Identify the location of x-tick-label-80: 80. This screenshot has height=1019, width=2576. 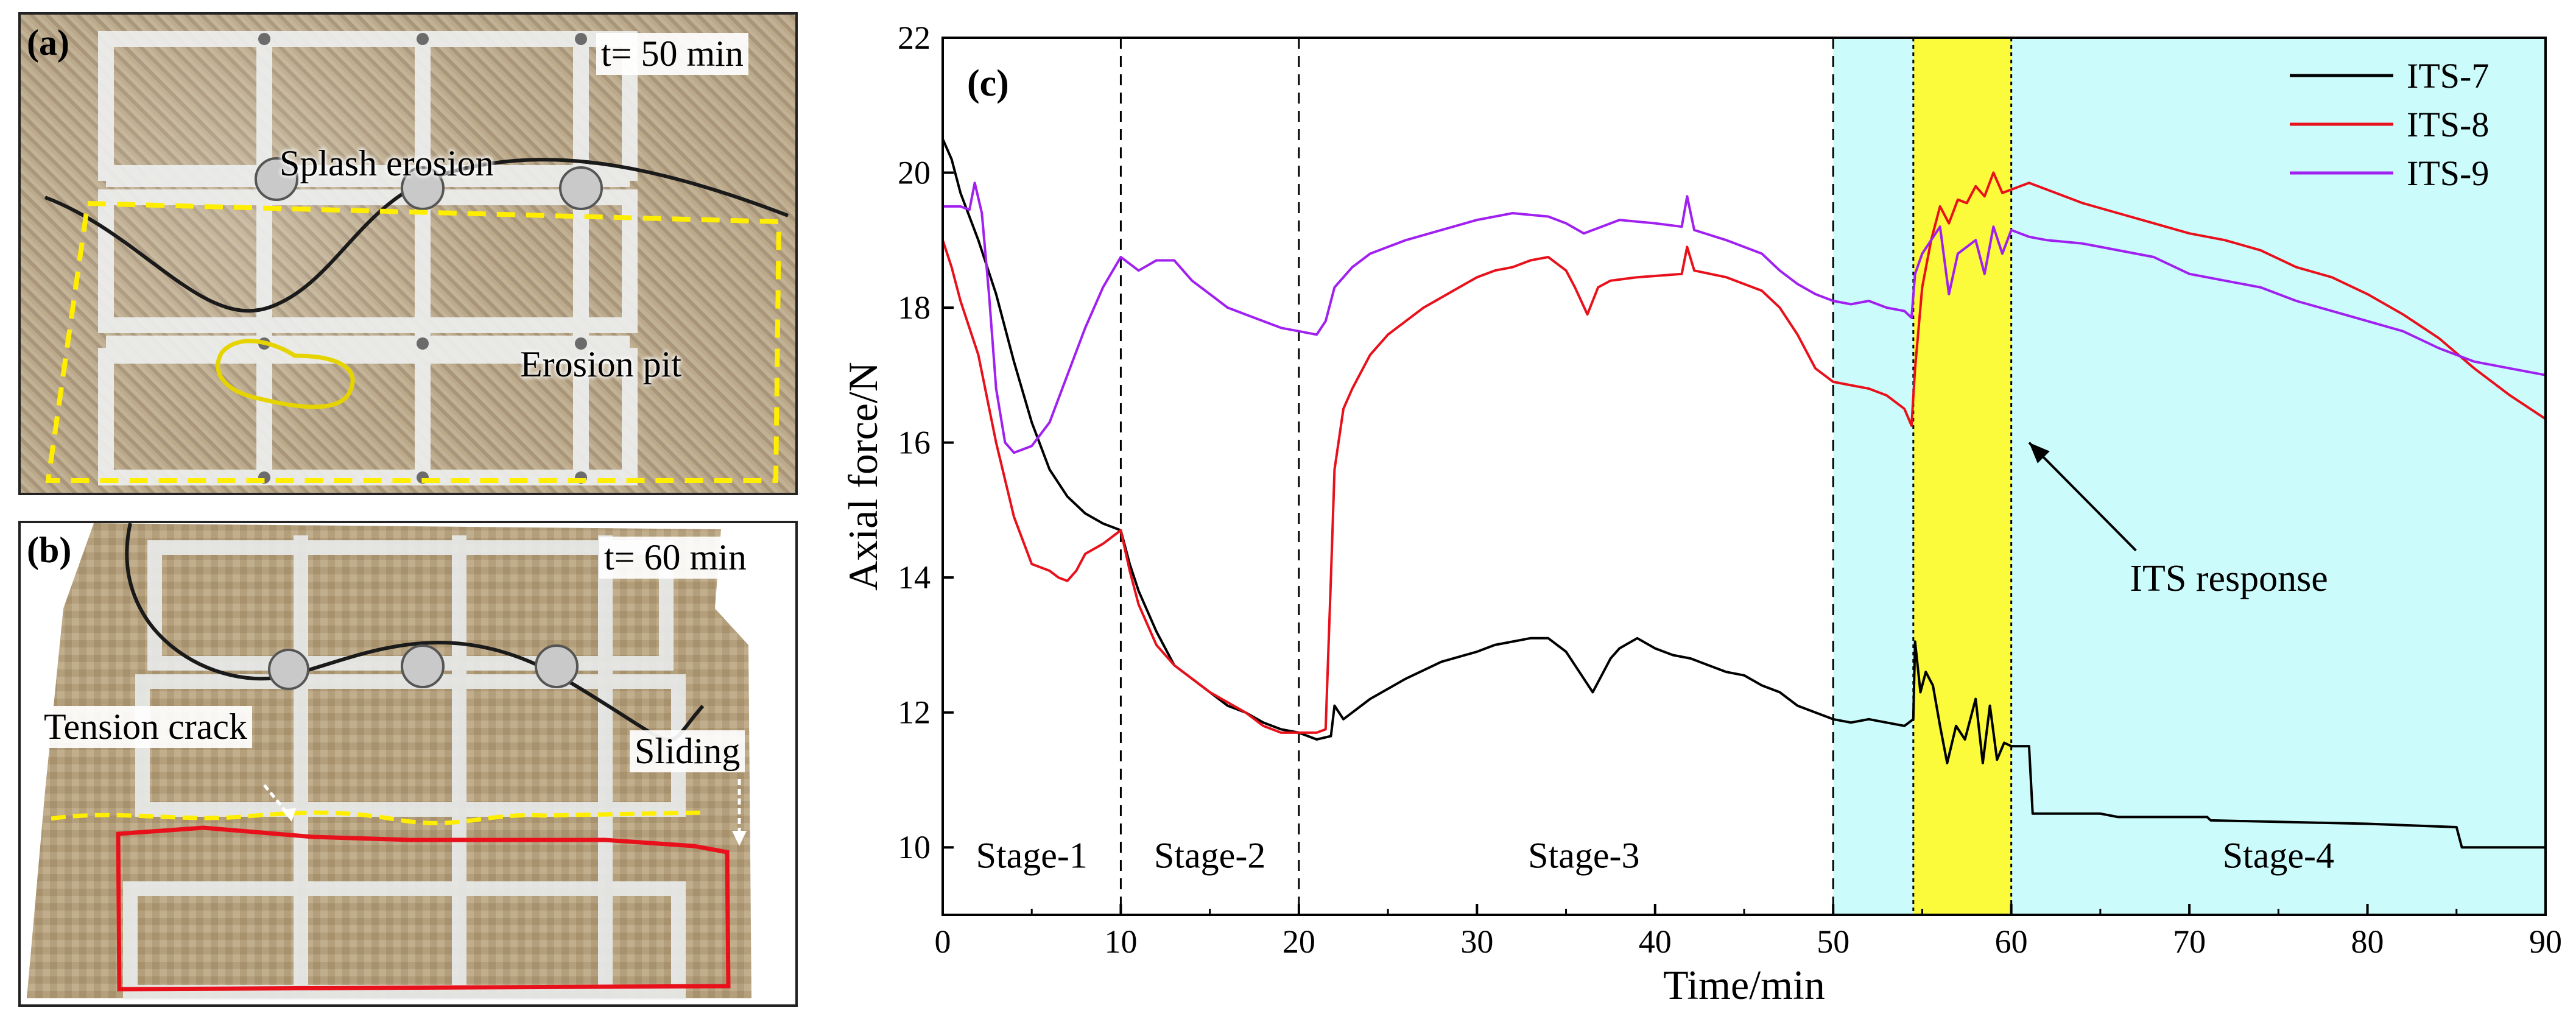
(2367, 942).